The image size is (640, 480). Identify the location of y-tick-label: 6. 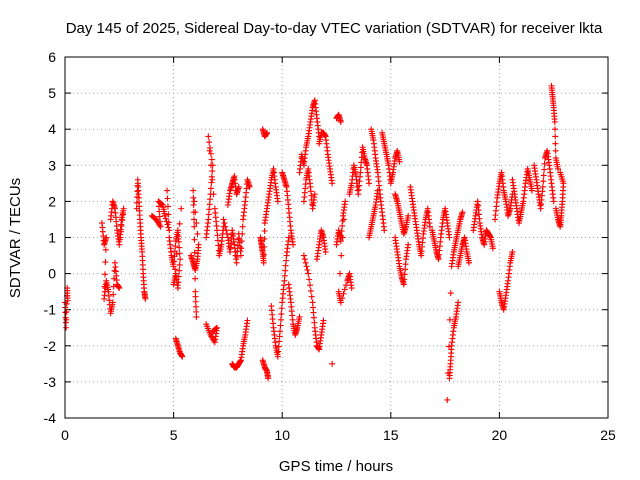
(52, 57).